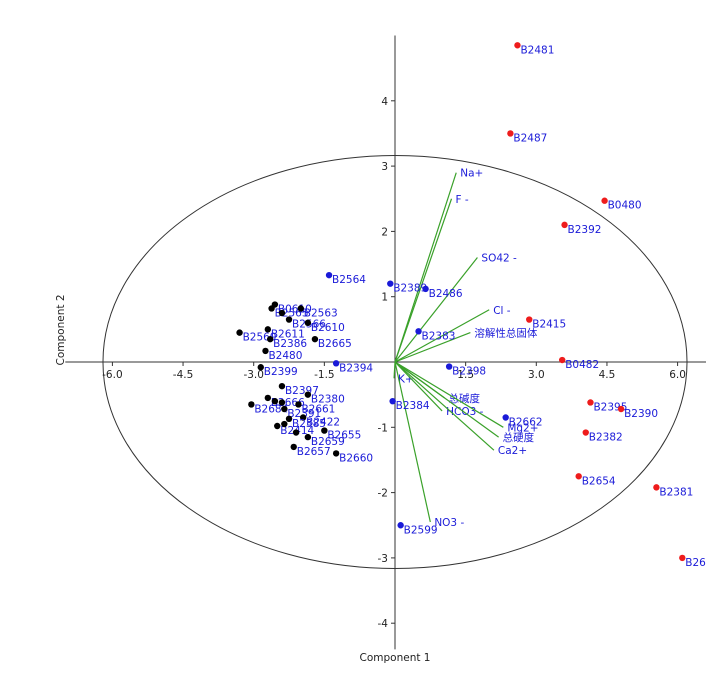 This screenshot has height=684, width=706. I want to click on point-label: B2392, so click(585, 230).